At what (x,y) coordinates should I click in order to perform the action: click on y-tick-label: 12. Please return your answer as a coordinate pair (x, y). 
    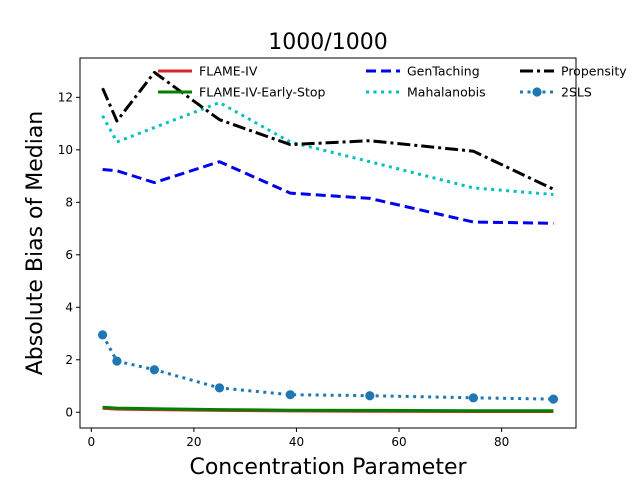
    Looking at the image, I should click on (65, 97).